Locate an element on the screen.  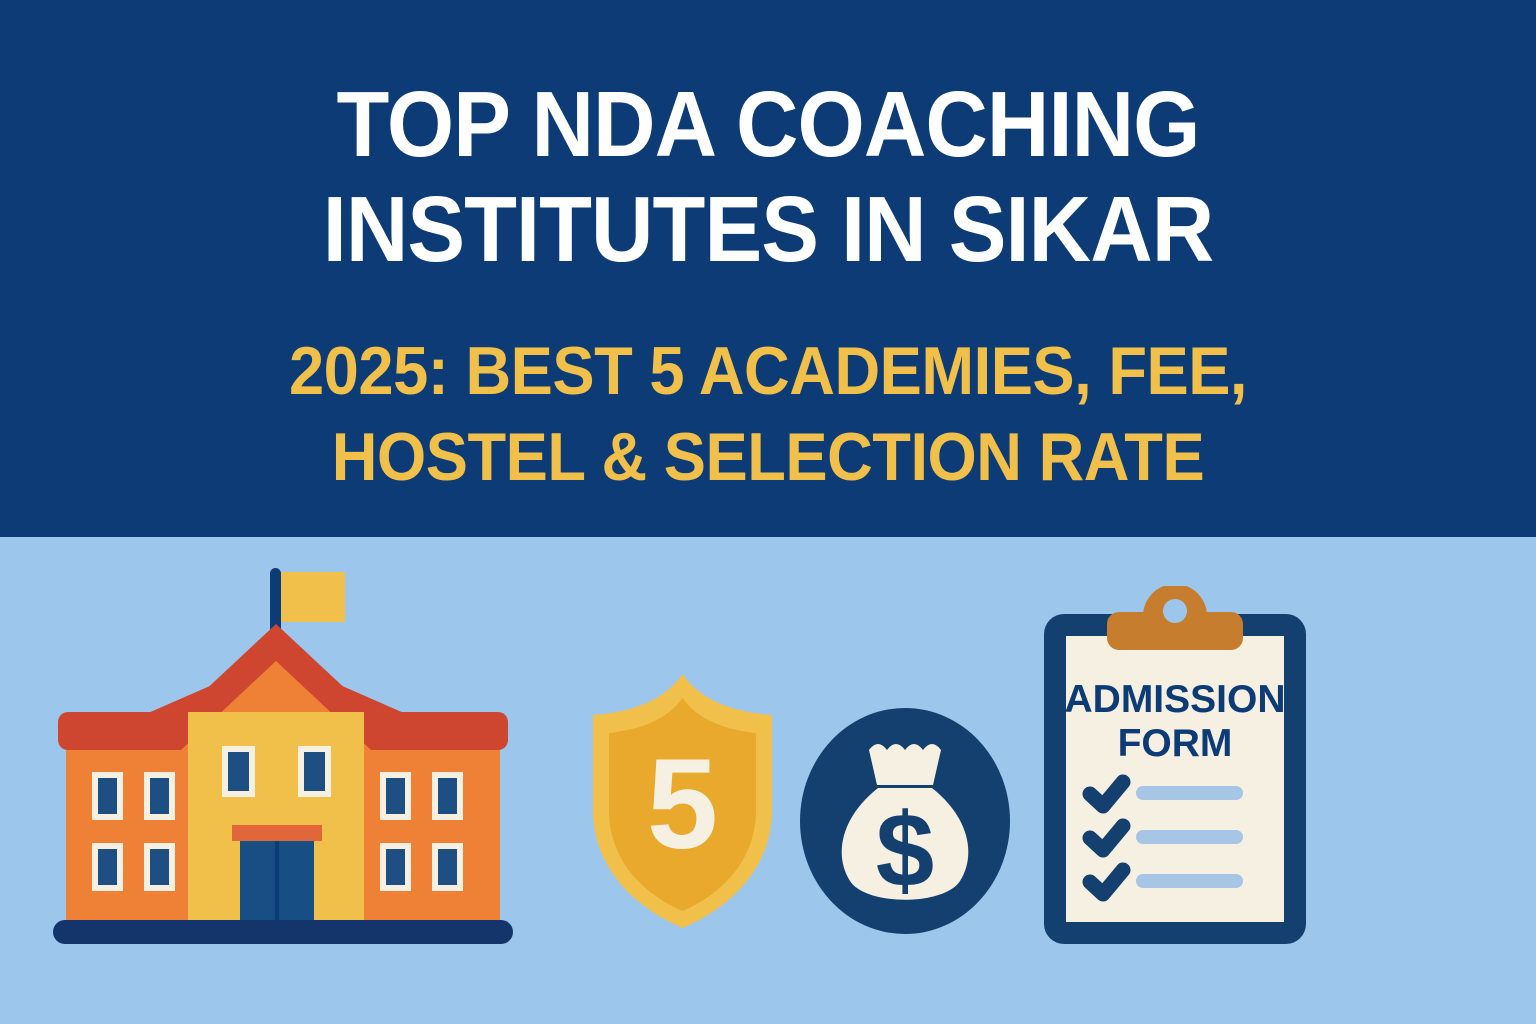
money-currency-symbol: $ is located at coordinates (905, 850).